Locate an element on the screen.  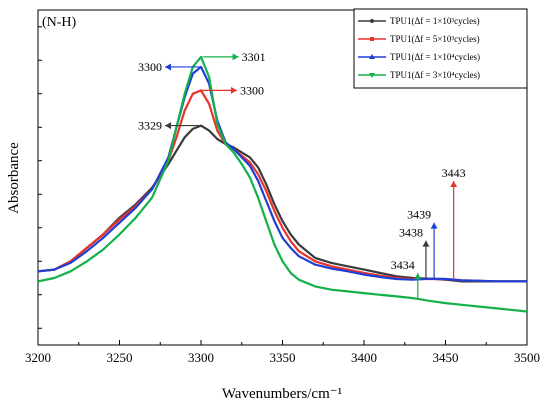
x-tick-label: 3350 is located at coordinates (283, 357).